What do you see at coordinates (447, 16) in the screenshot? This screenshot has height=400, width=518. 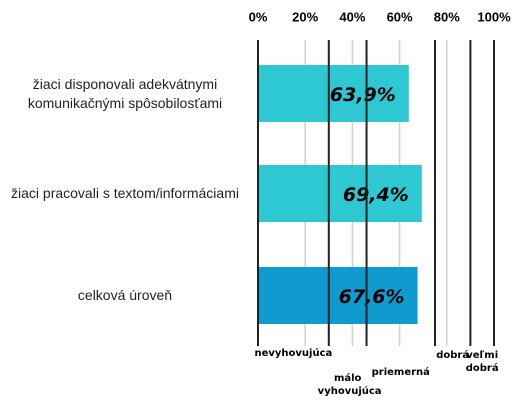 I see `x-tick-label: 80%` at bounding box center [447, 16].